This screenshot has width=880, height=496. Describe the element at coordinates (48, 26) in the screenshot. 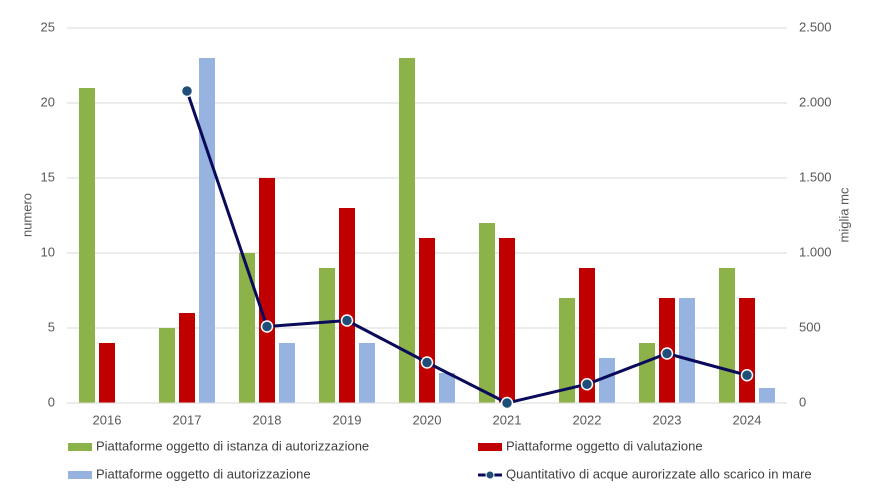

I see `y-tick-label: 25` at that location.